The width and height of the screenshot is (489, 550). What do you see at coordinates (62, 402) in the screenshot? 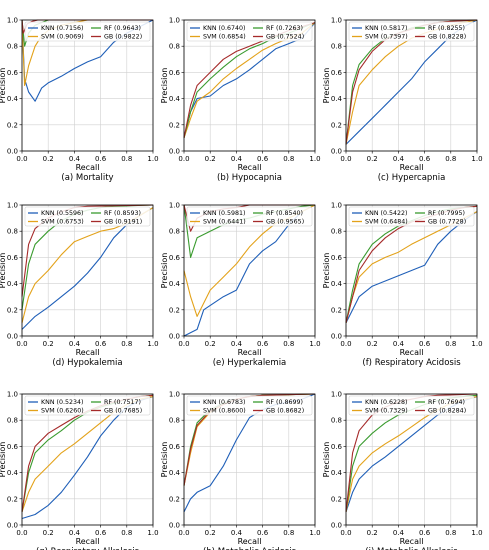
I see `legend-entry-knn: KNN (0.5234)` at bounding box center [62, 402].